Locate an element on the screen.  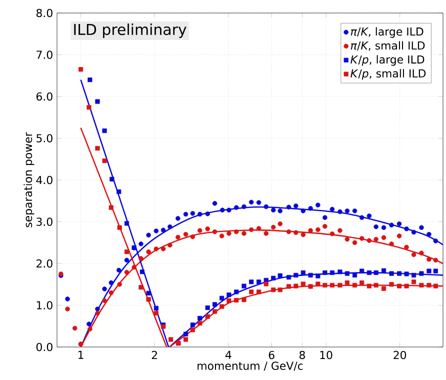
y-tick-label: 1.0 is located at coordinates (44, 305).